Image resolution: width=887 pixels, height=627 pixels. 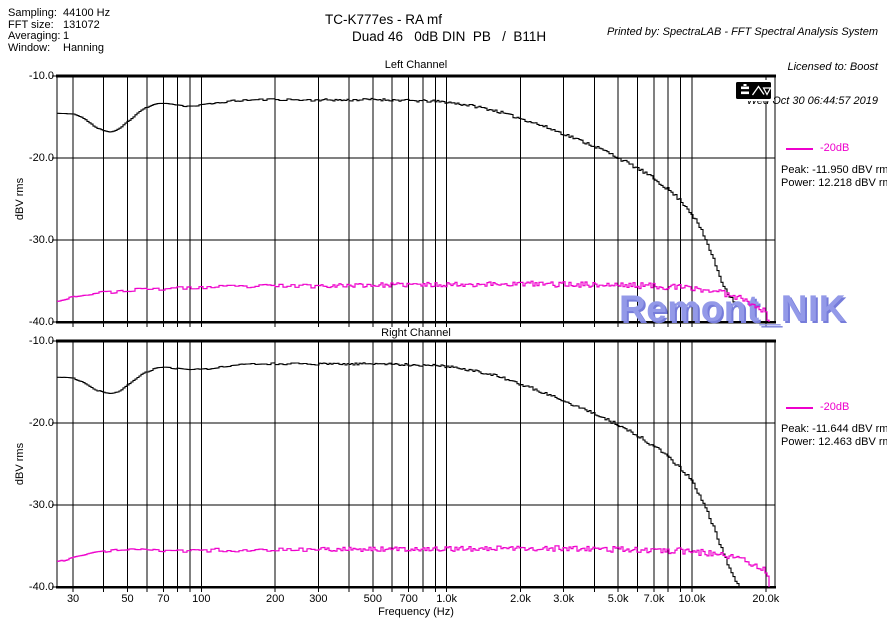 What do you see at coordinates (799, 149) in the screenshot?
I see `left-legend-swatch` at bounding box center [799, 149].